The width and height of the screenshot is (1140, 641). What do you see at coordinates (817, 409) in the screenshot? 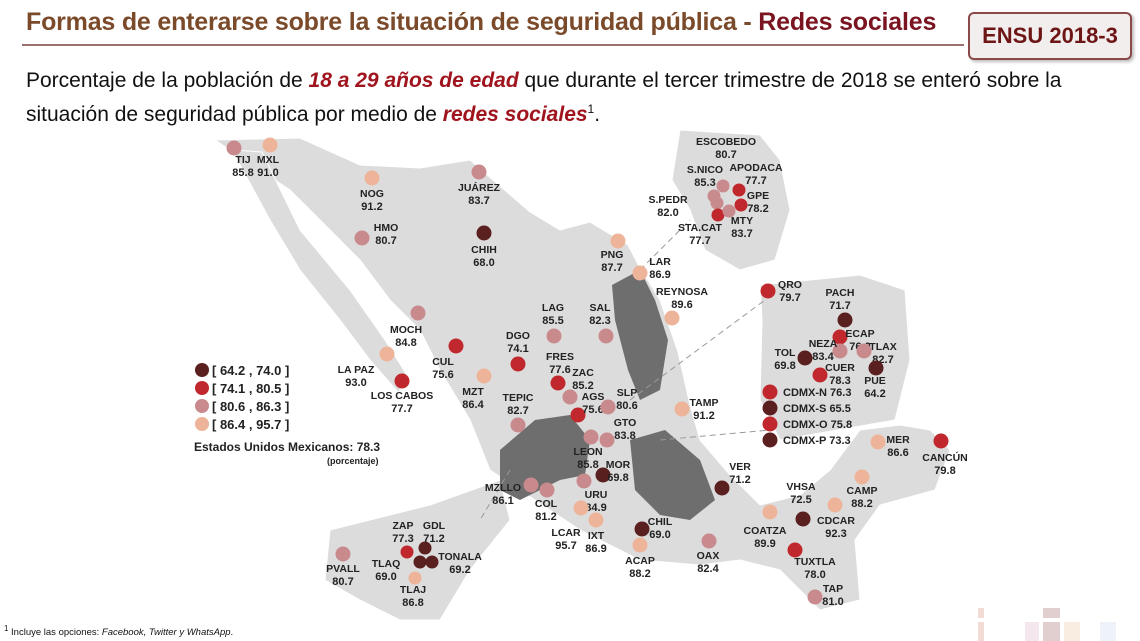
I see `city-label: CDMX-S 65.5` at bounding box center [817, 409].